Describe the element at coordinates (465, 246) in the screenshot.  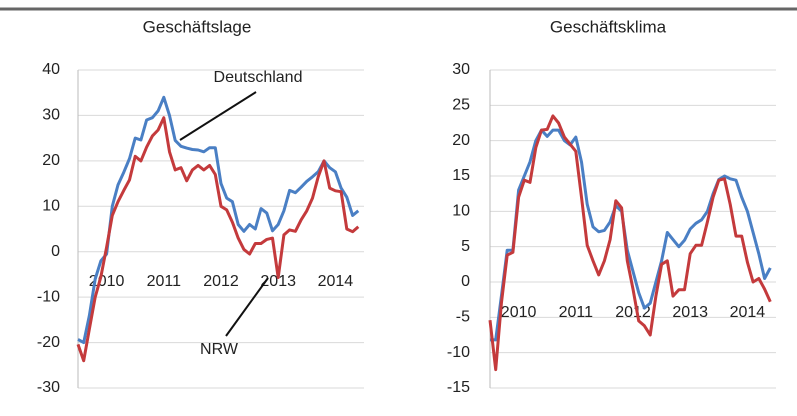
I see `y-tick-label: 5` at that location.